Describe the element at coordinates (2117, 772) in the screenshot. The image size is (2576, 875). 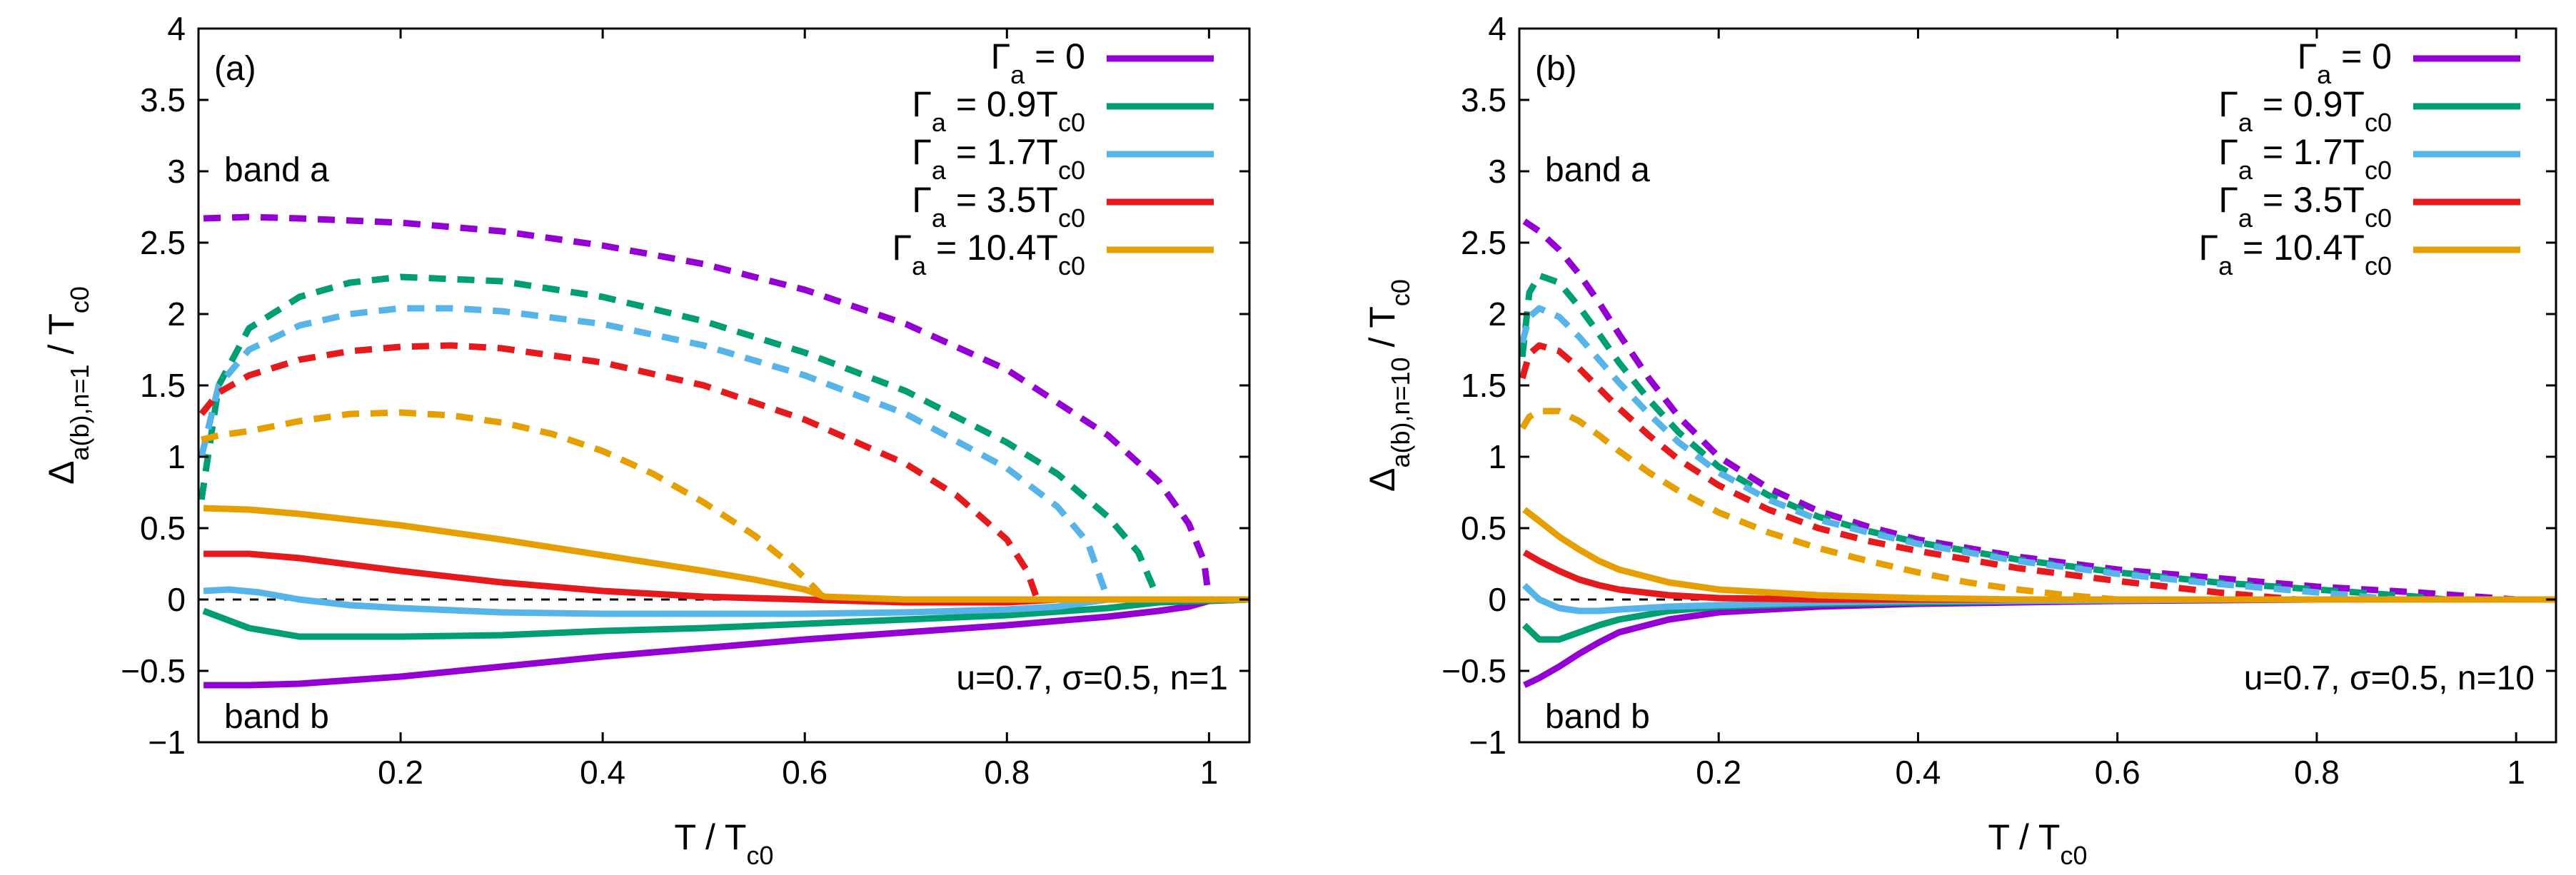
I see `x-tick-label: 0.6` at that location.